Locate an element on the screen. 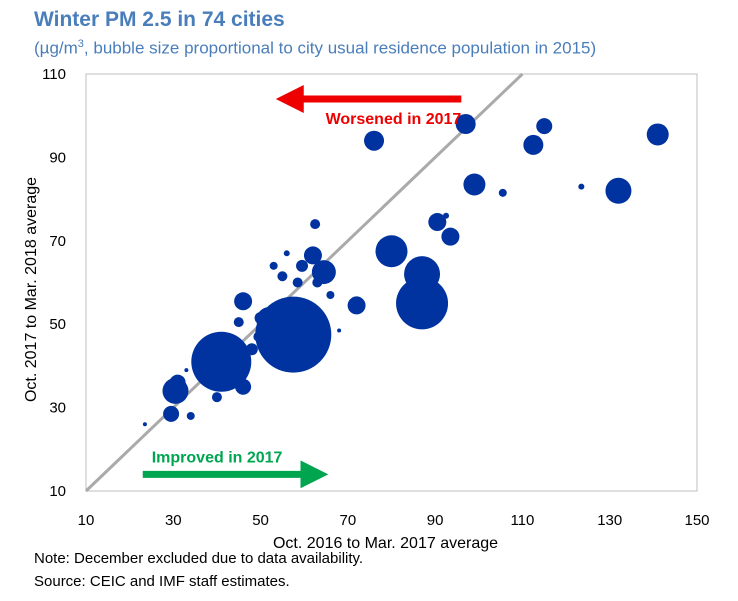 This screenshot has width=738, height=601. improved-label: Improved in 2017 is located at coordinates (217, 457).